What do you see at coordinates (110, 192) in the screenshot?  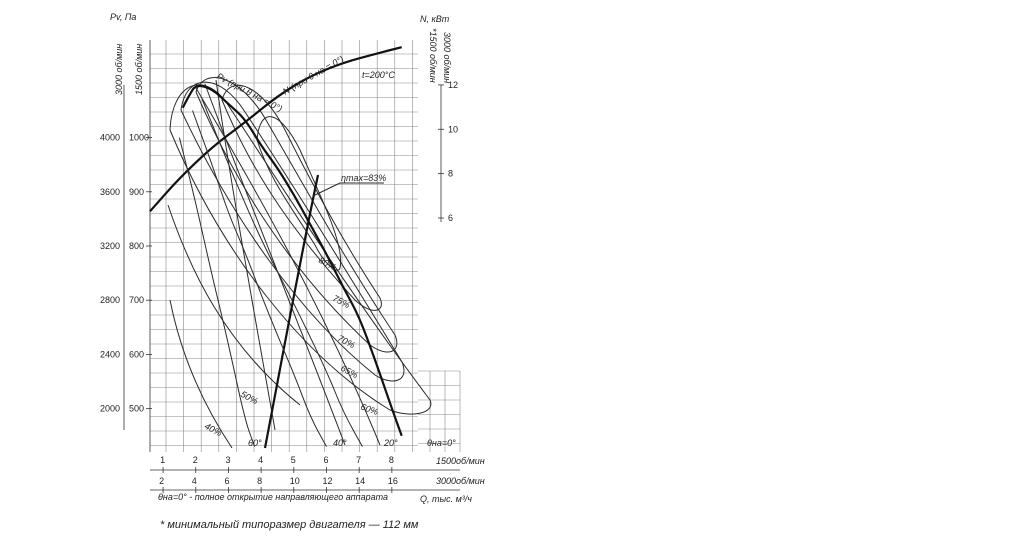 I see `left-tick-label-3000: 3600` at bounding box center [110, 192].